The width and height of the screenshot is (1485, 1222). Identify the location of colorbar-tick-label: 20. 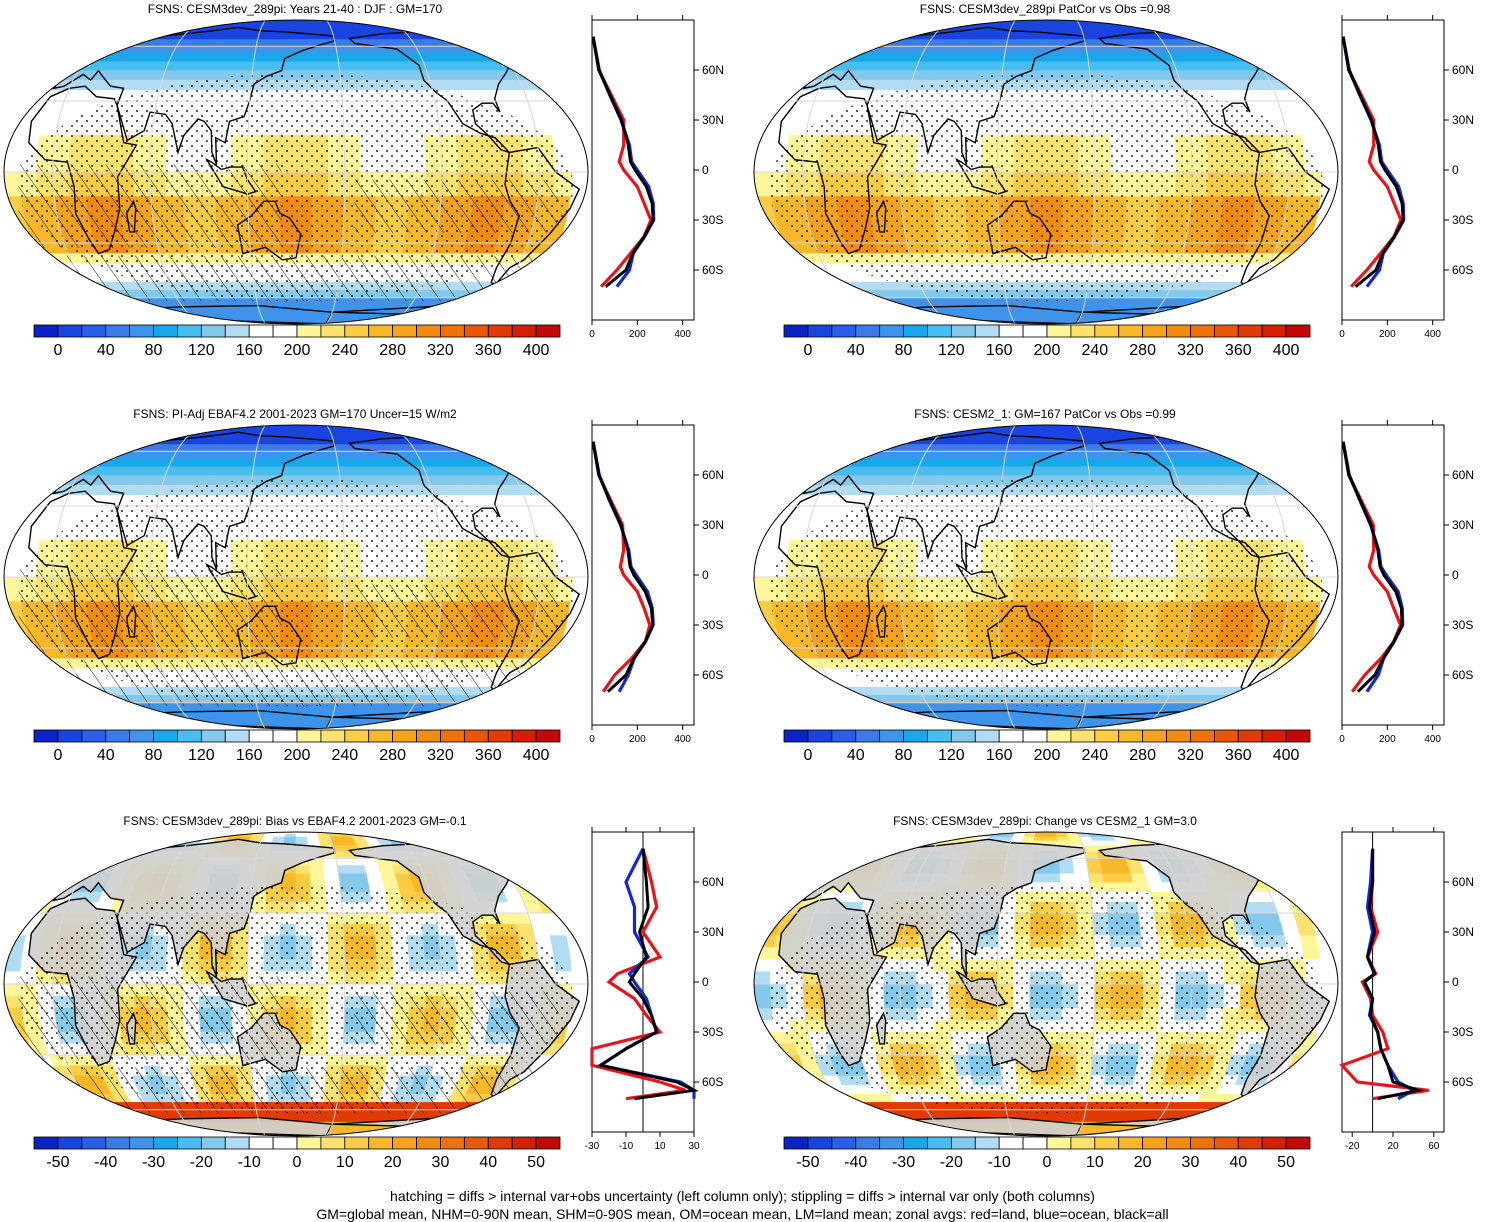
(1143, 1163).